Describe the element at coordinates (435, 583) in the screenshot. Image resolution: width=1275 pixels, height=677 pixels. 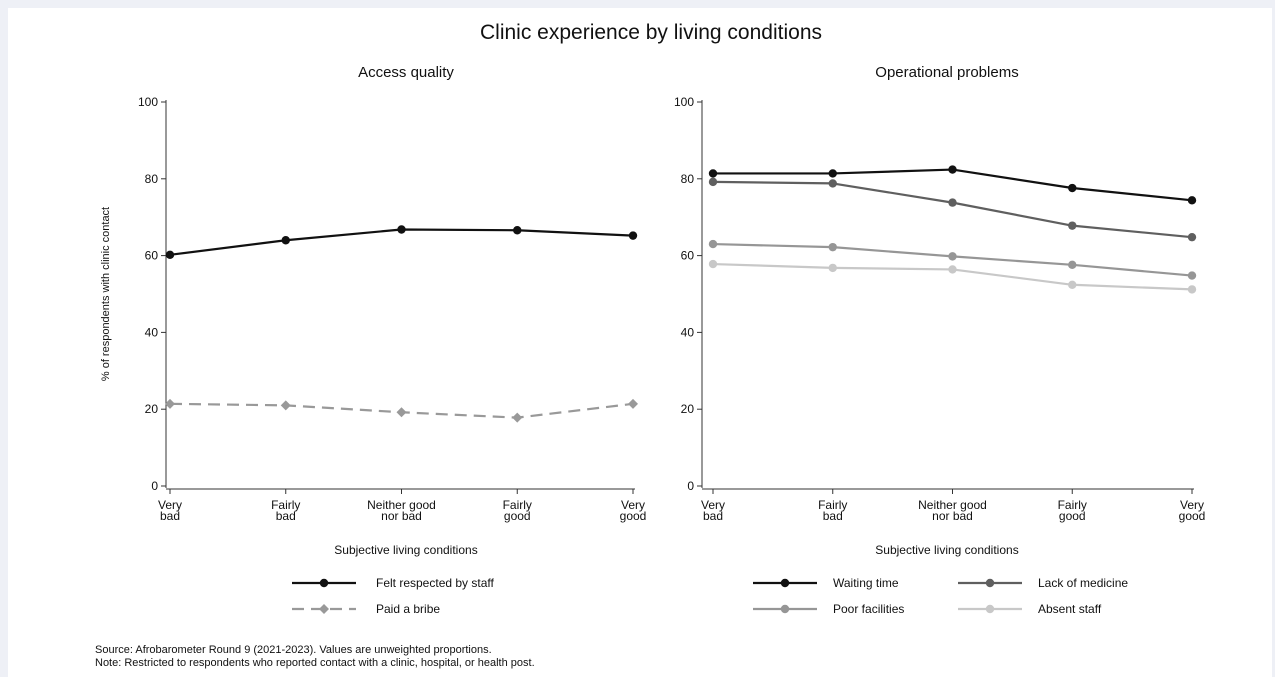
I see `legend-label: Felt respected by staff` at that location.